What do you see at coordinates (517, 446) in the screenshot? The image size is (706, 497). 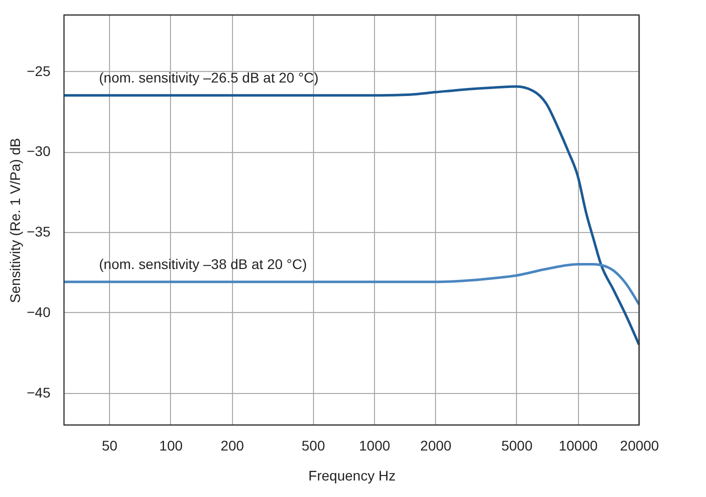 I see `x-tick-label: 5000` at bounding box center [517, 446].